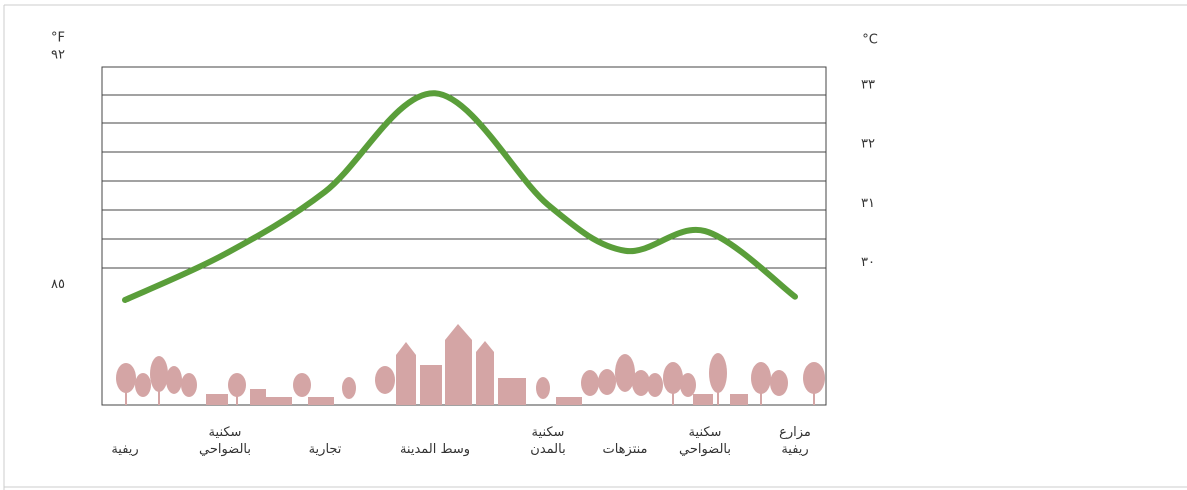  I want to click on y-tick-label: ٨٥, so click(58, 284).